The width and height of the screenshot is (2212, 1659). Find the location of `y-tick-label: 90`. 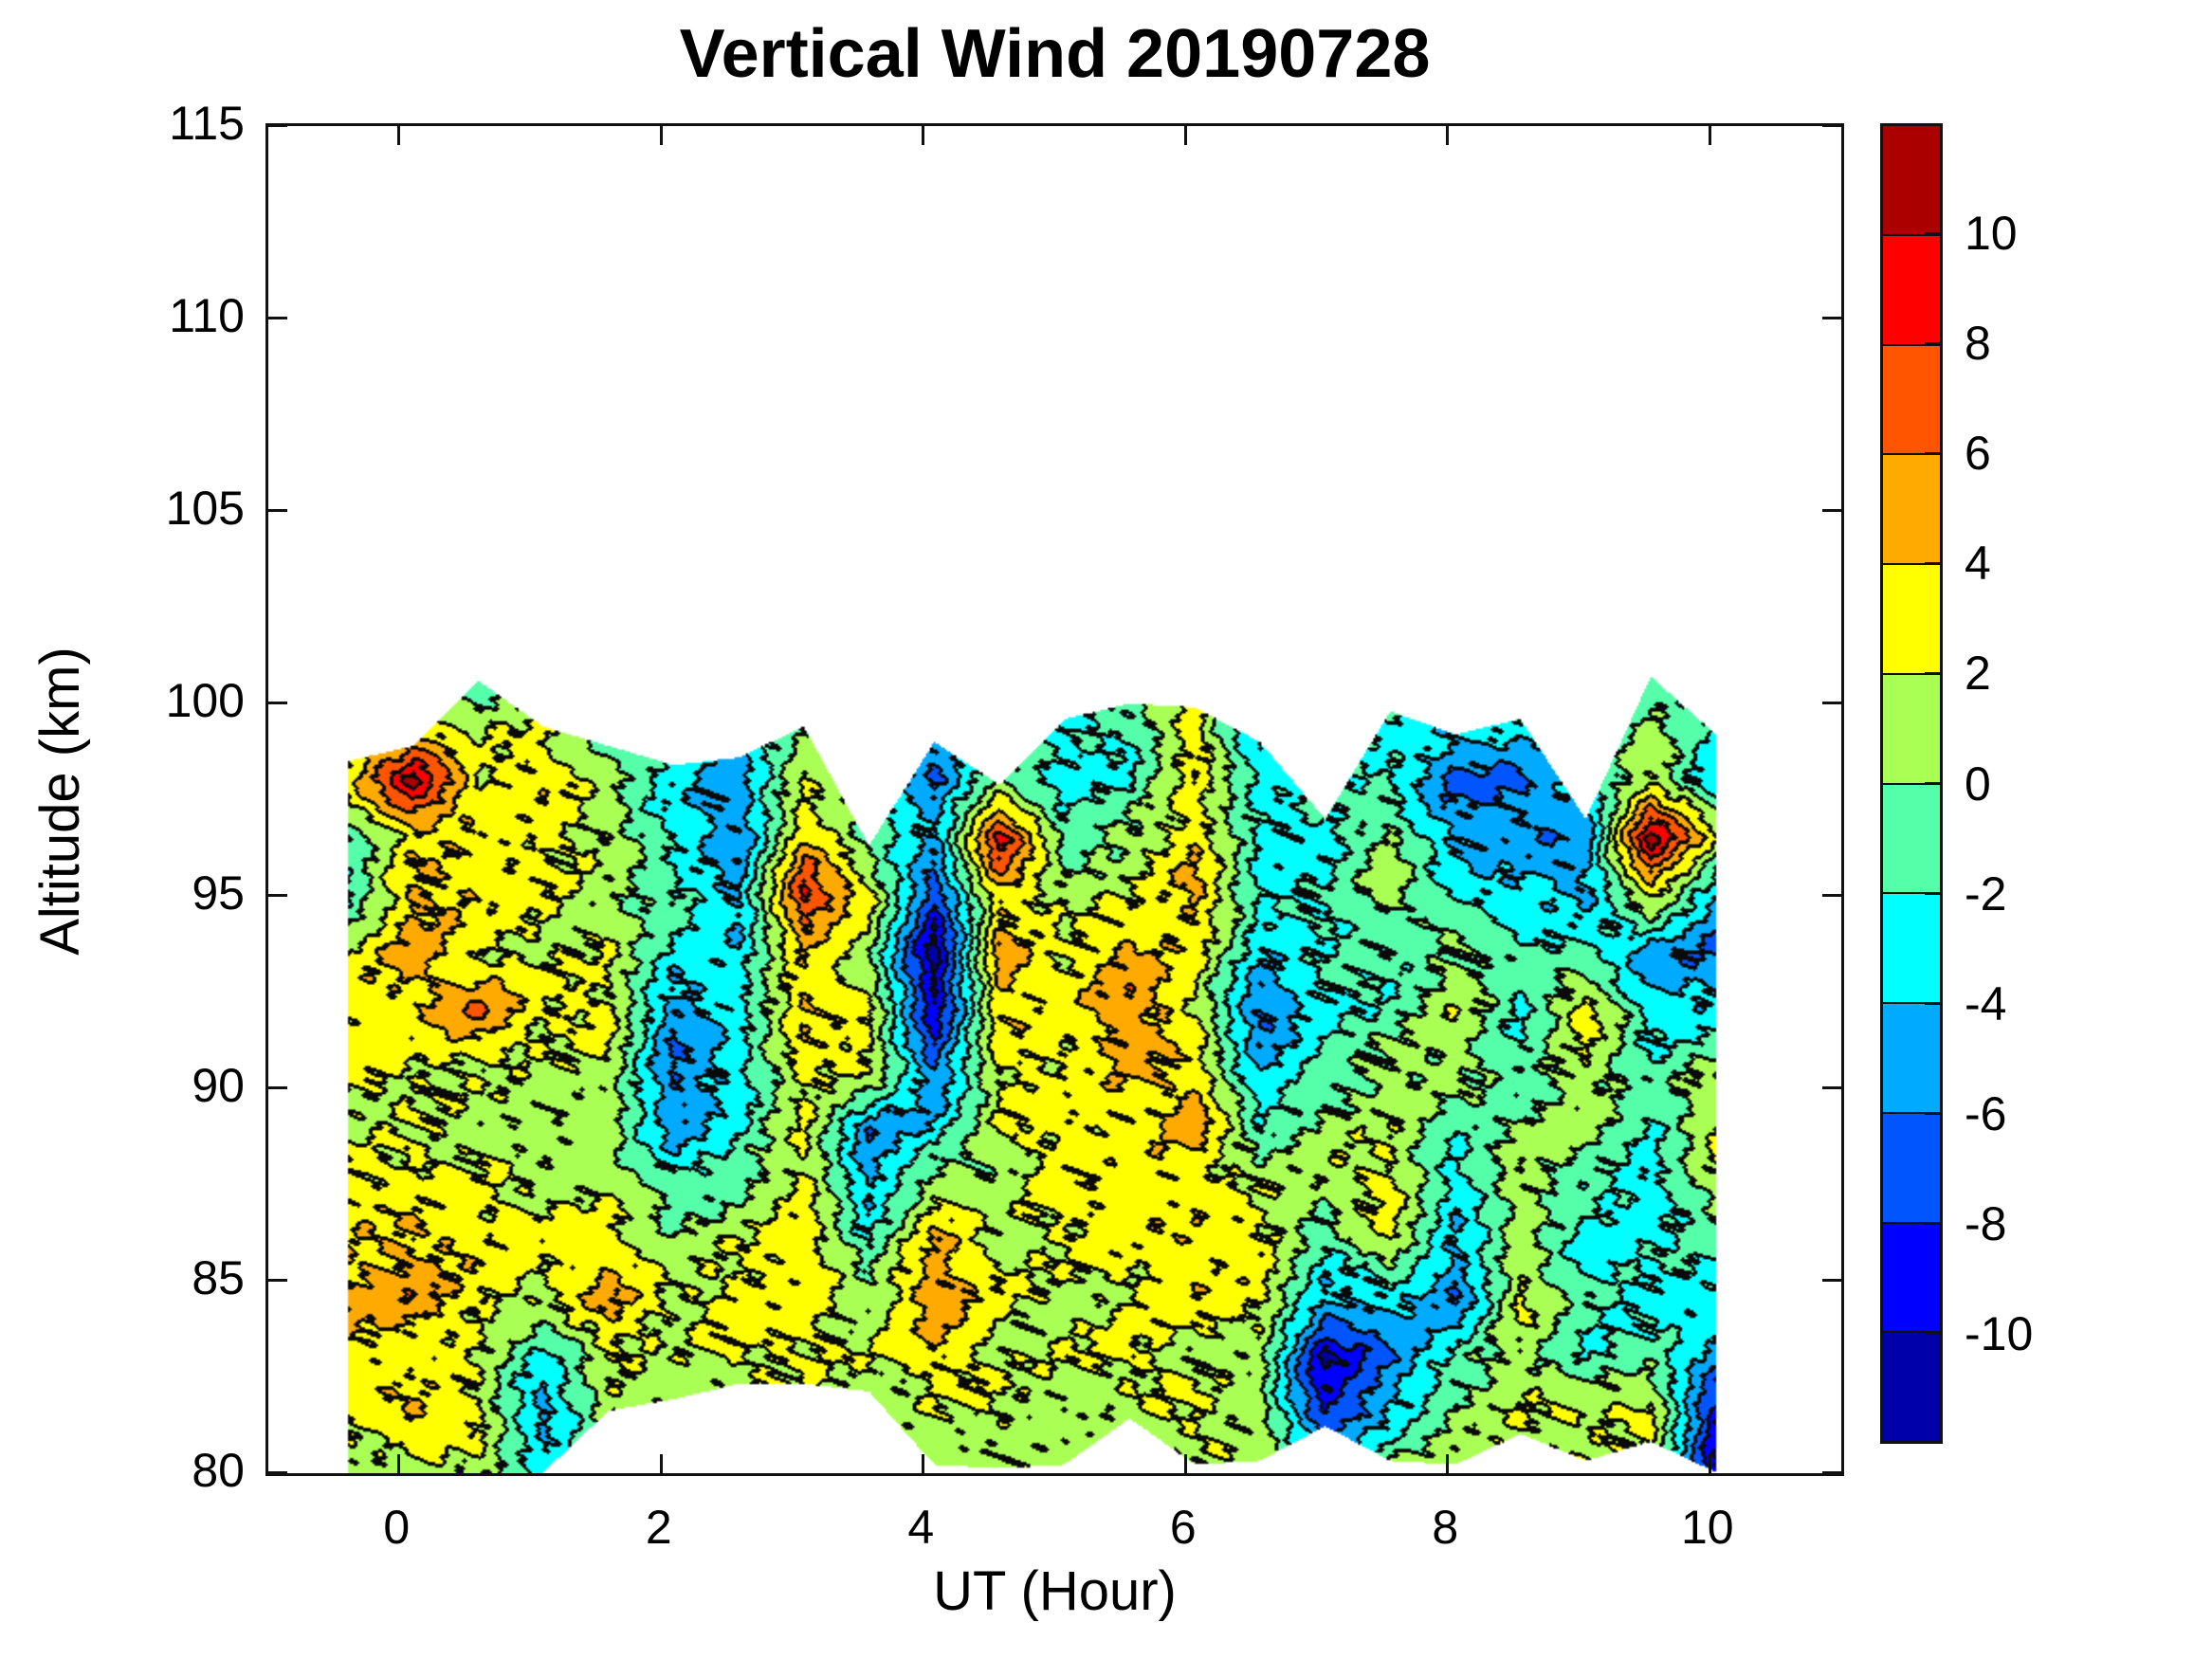

y-tick-label: 90 is located at coordinates (218, 1085).